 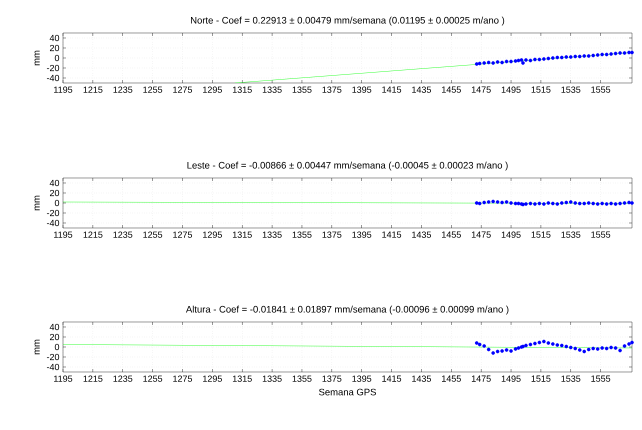 I want to click on chart-title: Norte - Coef = 0.22913 ± 0.00479 mm/semana (0.01195 ± 0.00025 m/ano ), so click(x=347, y=21).